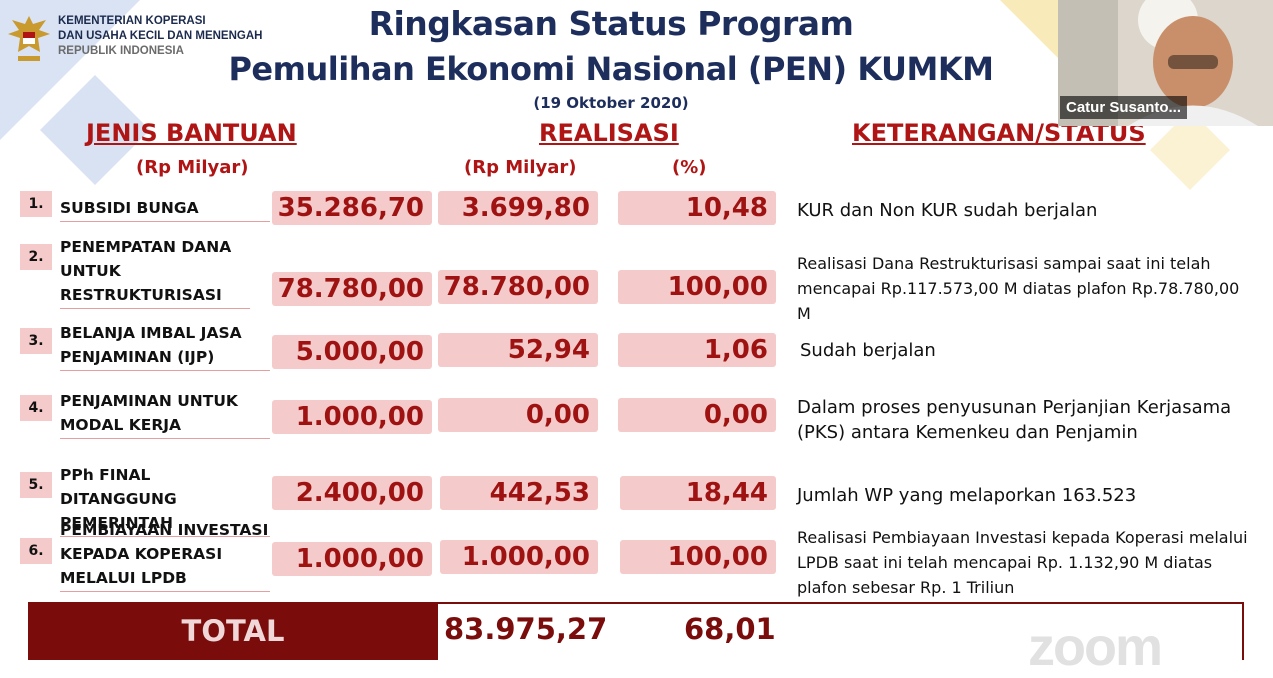 Image resolution: width=1273 pixels, height=678 pixels. I want to click on percent-value: 1,06, so click(697, 350).